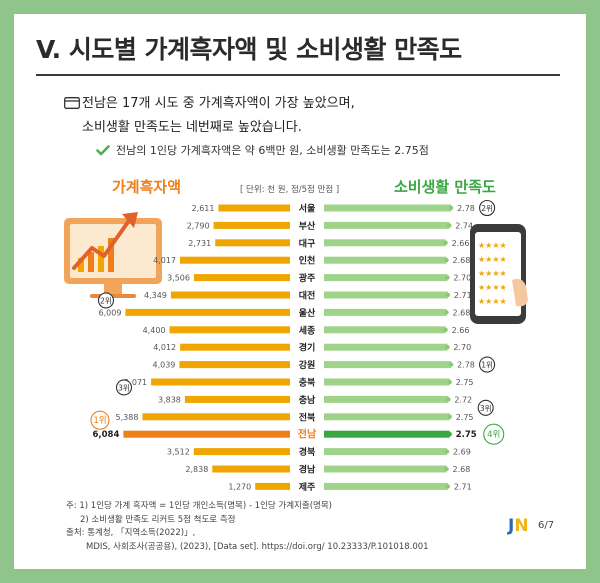  What do you see at coordinates (158, 519) in the screenshot?
I see `footnote-2: 2) 소비생활 만족도 리커트 5점 척도로 측정` at bounding box center [158, 519].